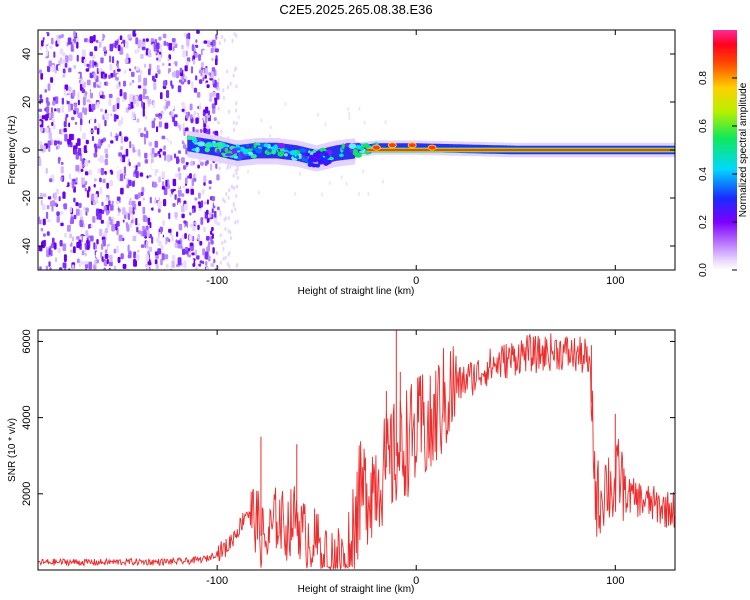  Describe the element at coordinates (27, 102) in the screenshot. I see `y-tick-label: 20` at that location.